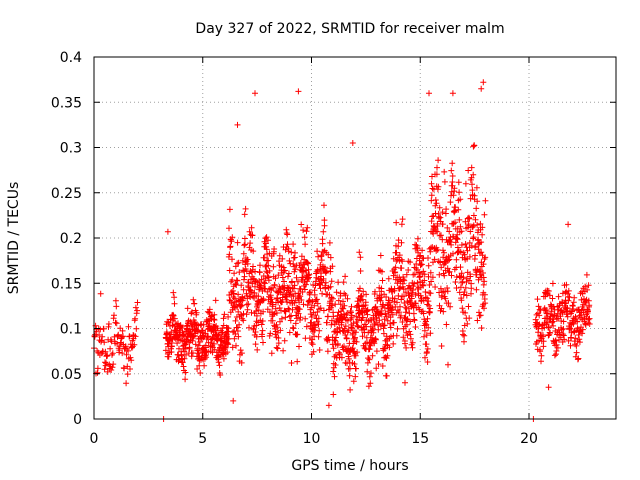 Image resolution: width=640 pixels, height=480 pixels. I want to click on x-tick-label: 10, so click(312, 439).